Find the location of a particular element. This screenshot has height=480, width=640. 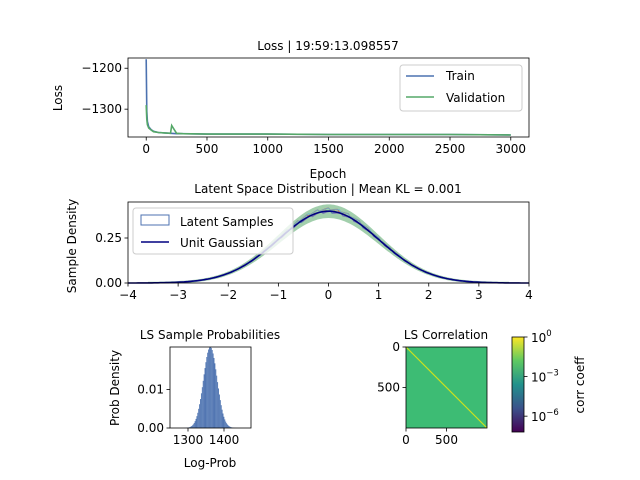

latent-xtick-3-label: 3 is located at coordinates (479, 295).